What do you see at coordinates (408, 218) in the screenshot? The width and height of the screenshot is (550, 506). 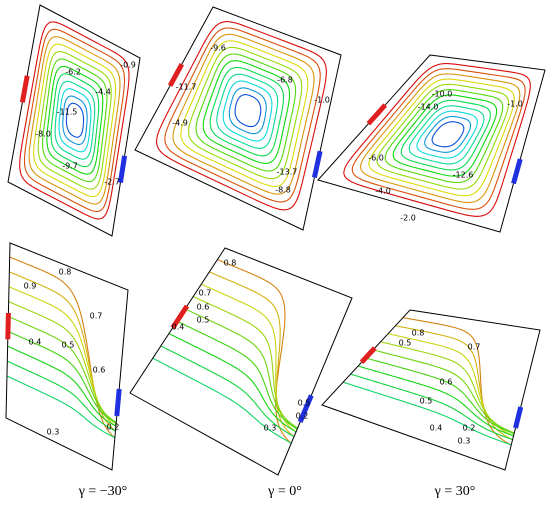 I see `contour-label: -2.0` at bounding box center [408, 218].